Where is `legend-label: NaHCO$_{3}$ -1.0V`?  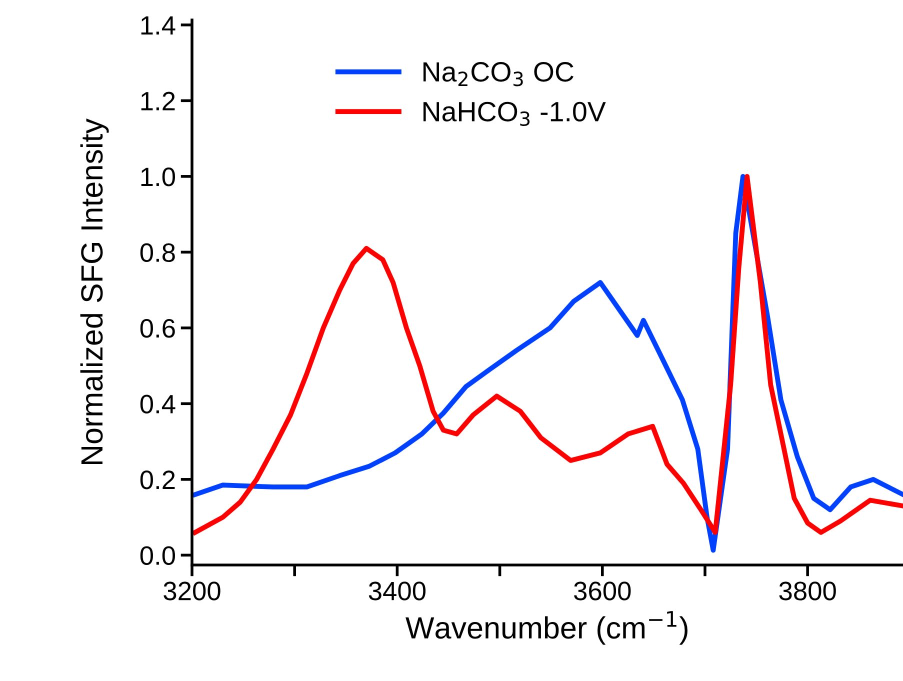
legend-label: NaHCO$_{3}$ -1.0V is located at coordinates (514, 114).